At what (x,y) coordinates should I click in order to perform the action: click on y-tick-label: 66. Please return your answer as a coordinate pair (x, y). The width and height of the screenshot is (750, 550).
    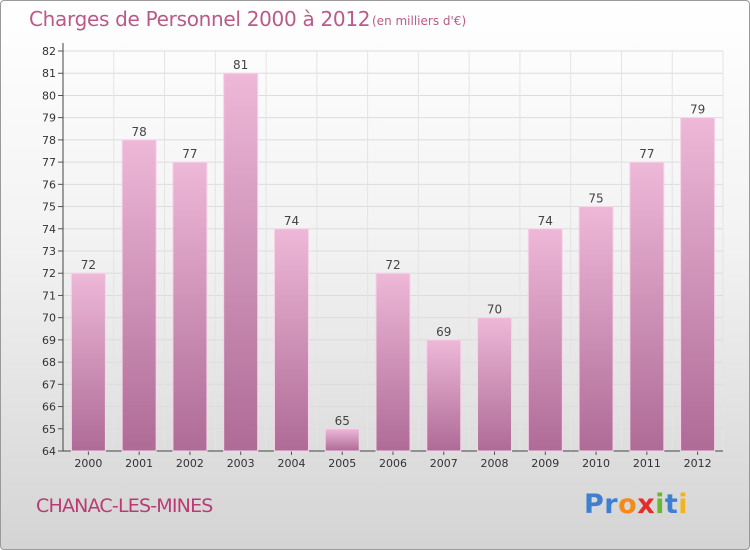
    Looking at the image, I should click on (49, 407).